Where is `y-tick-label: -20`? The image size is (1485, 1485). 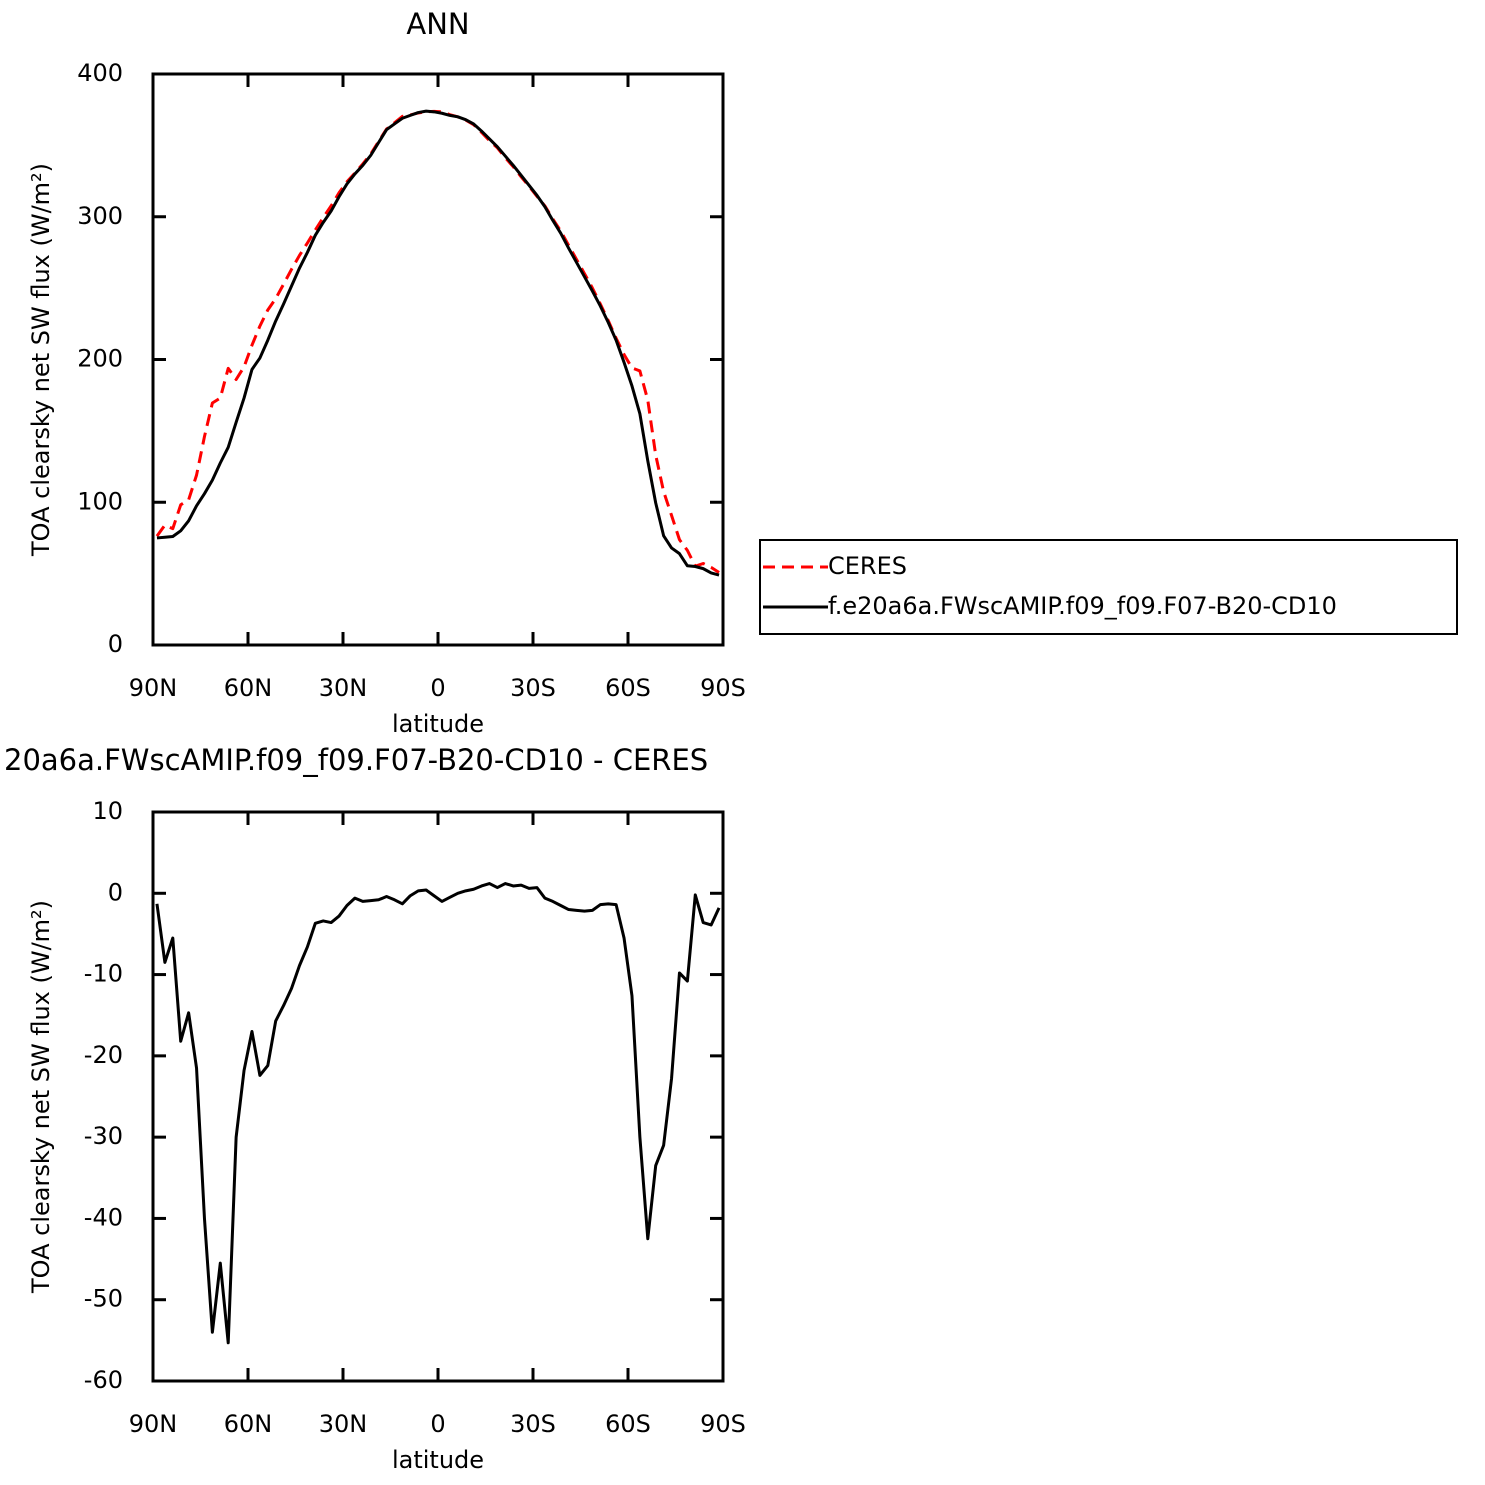 y-tick-label: -20 is located at coordinates (103, 1055).